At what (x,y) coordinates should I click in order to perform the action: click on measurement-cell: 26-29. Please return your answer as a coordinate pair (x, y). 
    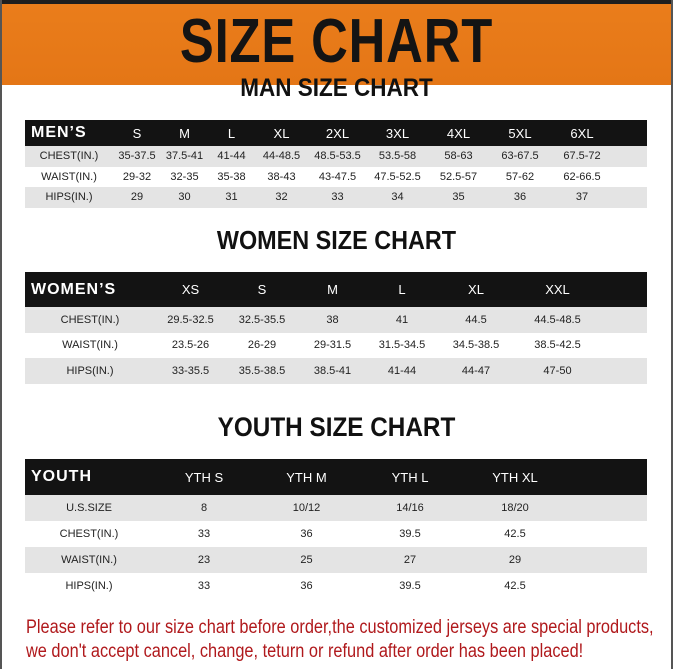
    Looking at the image, I should click on (262, 345).